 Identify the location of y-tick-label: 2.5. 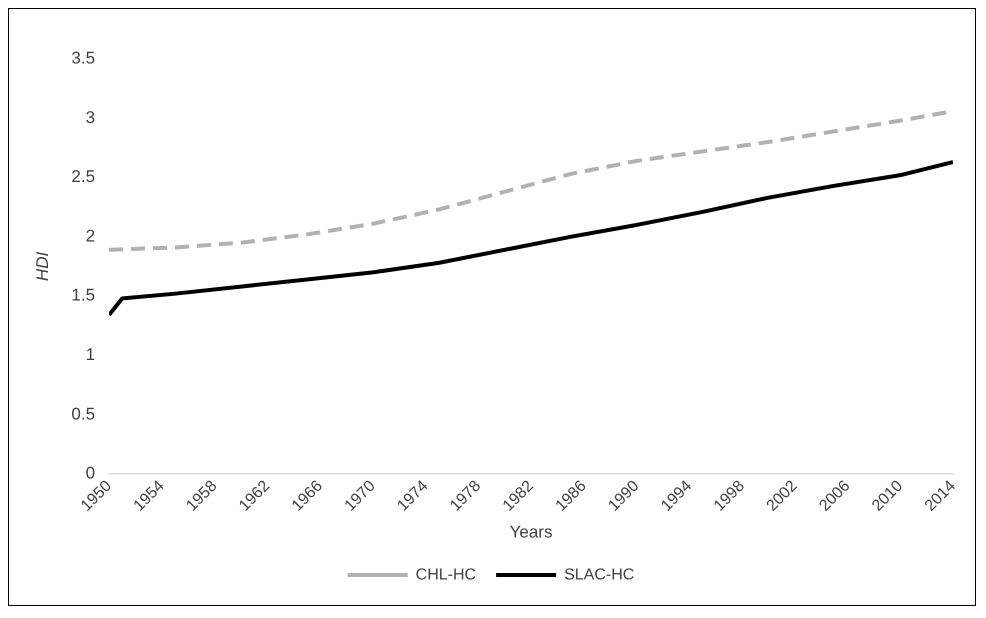
(83, 176).